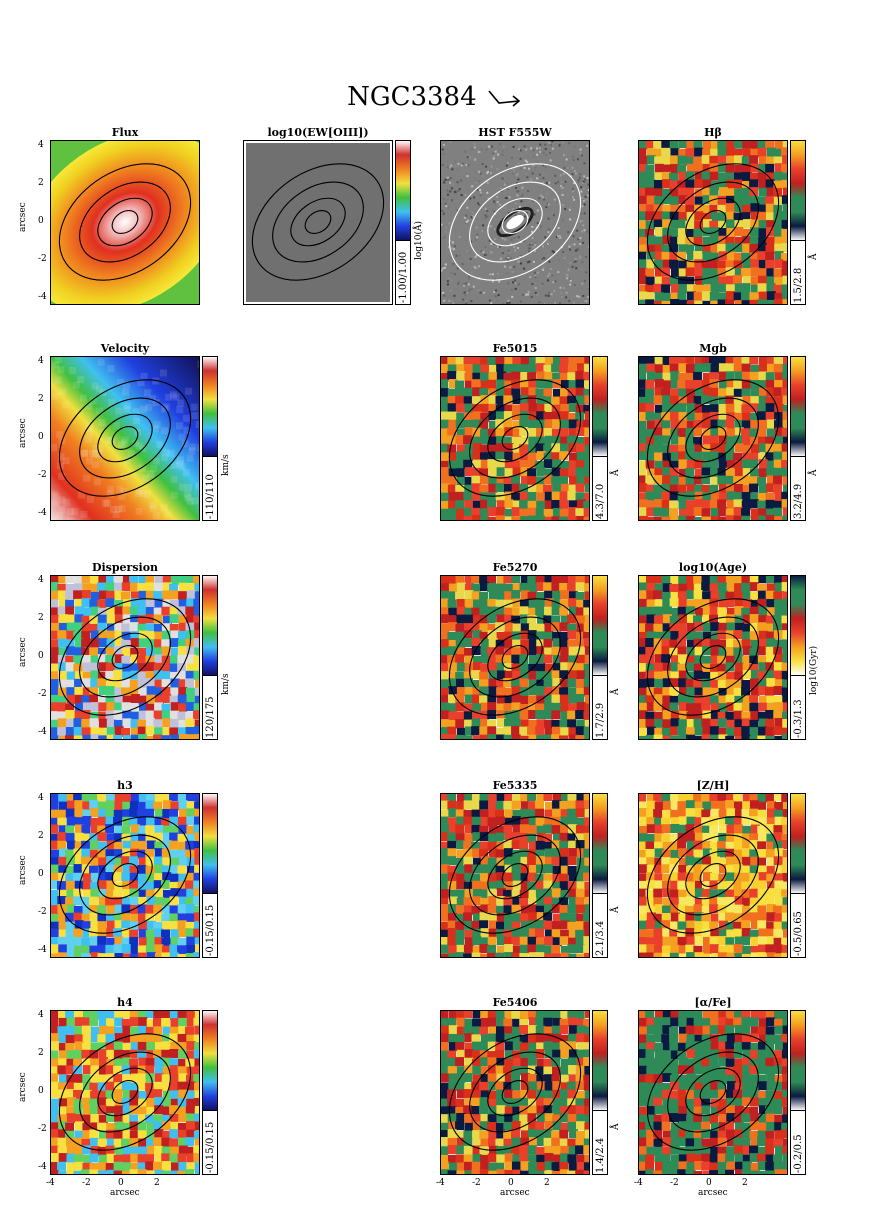 This screenshot has height=1232, width=872. I want to click on colorbar-range: 1.4/2.4, so click(600, 1155).